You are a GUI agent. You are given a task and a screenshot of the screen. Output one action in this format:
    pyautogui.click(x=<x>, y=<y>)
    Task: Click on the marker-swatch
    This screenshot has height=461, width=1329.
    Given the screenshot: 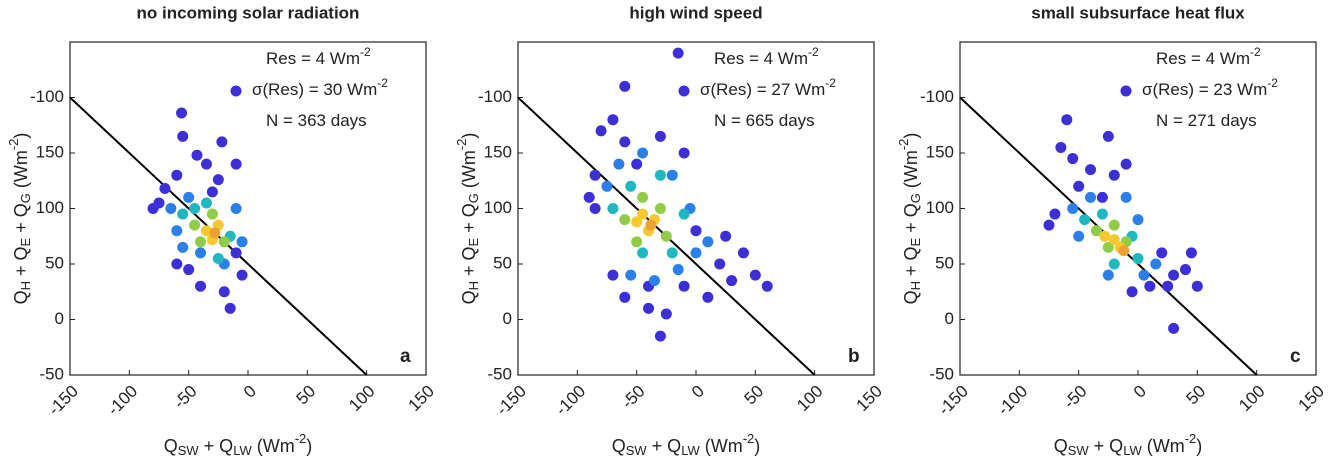 What is the action you would take?
    pyautogui.click(x=1126, y=91)
    